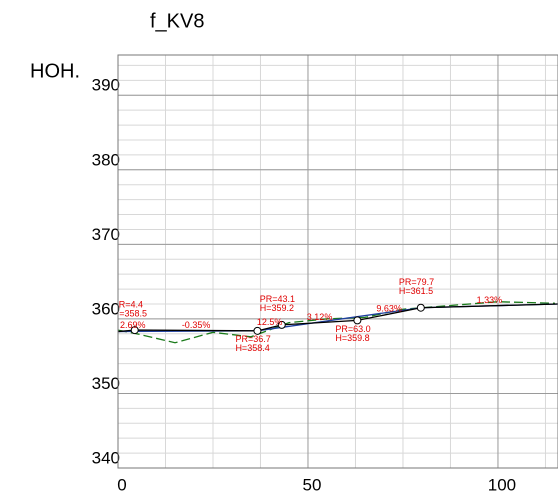 The width and height of the screenshot is (558, 495). What do you see at coordinates (252, 348) in the screenshot?
I see `vertex-label: H=358.4` at bounding box center [252, 348].